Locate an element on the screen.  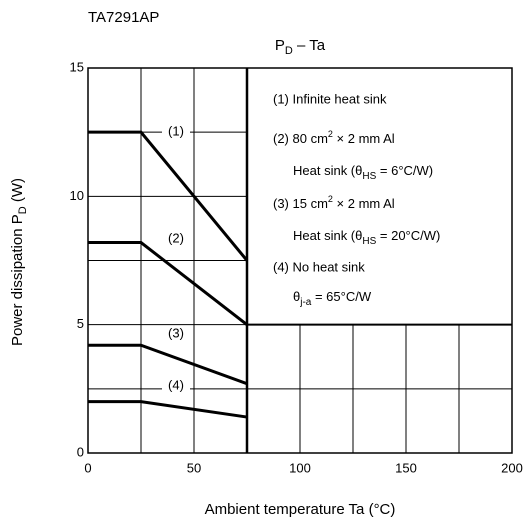
legend-line: Heat sink (θHS = 20°C/W) is located at coordinates (366, 237).